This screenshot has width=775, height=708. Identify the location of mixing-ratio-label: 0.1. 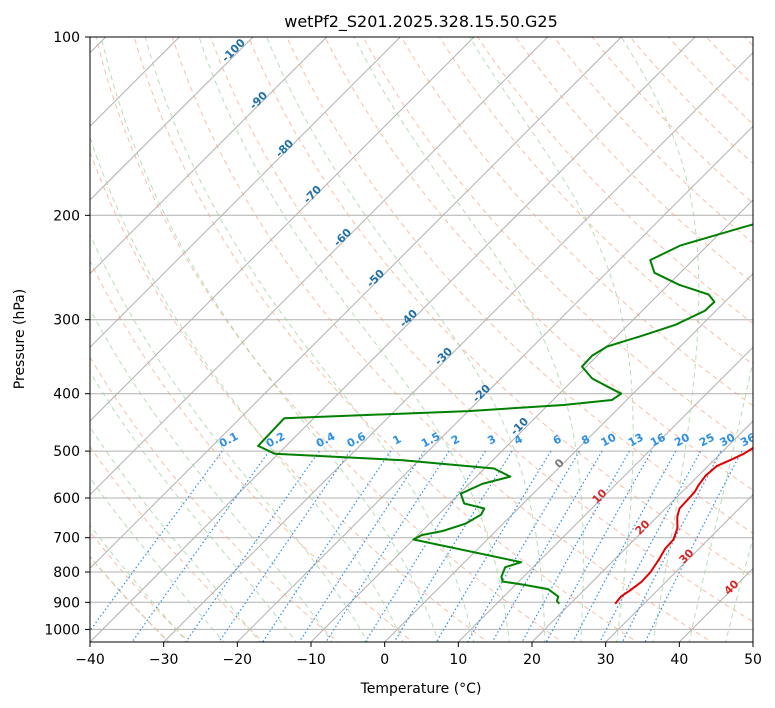
(228, 440).